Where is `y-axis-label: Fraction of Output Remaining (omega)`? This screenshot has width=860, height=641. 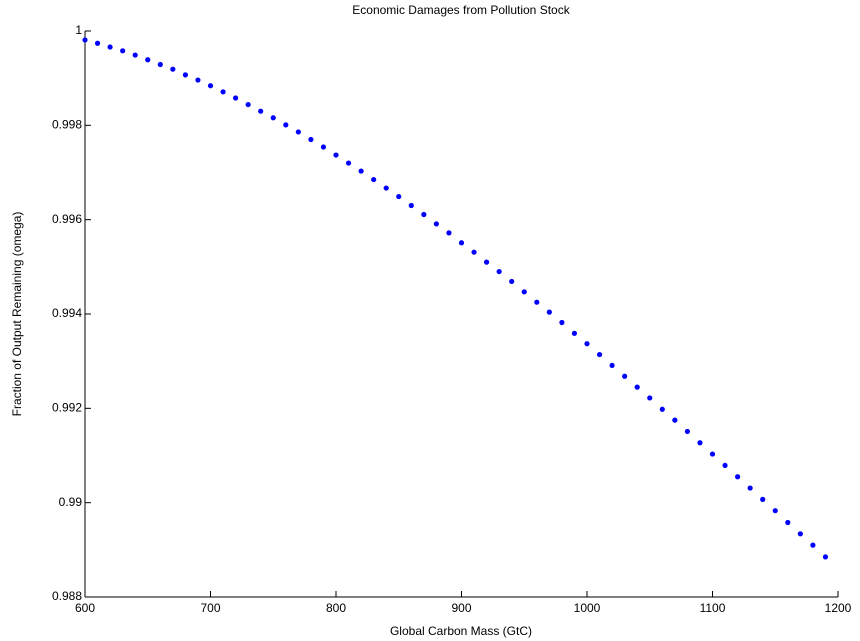 y-axis-label: Fraction of Output Remaining (omega) is located at coordinates (17, 314).